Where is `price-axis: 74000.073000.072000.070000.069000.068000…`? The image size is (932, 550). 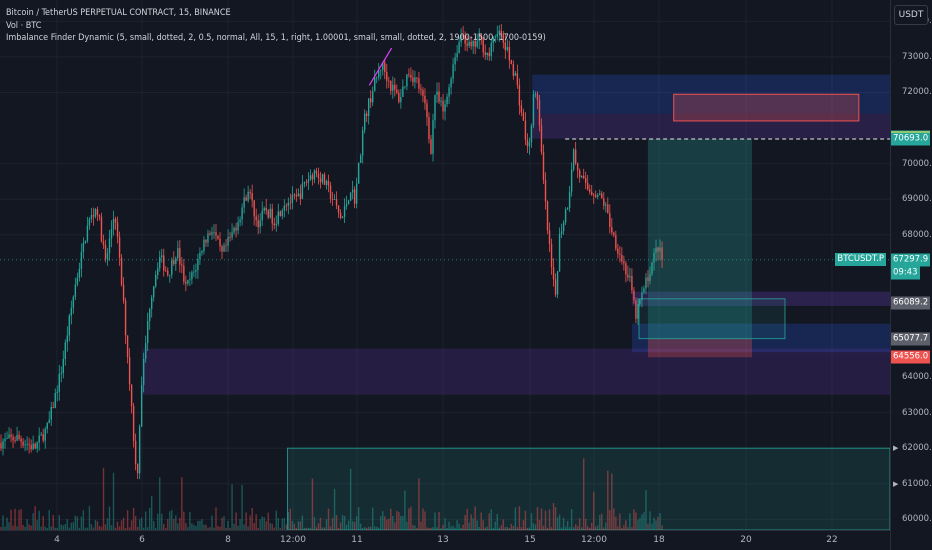 price-axis: 74000.073000.072000.070000.069000.068000… is located at coordinates (911, 275).